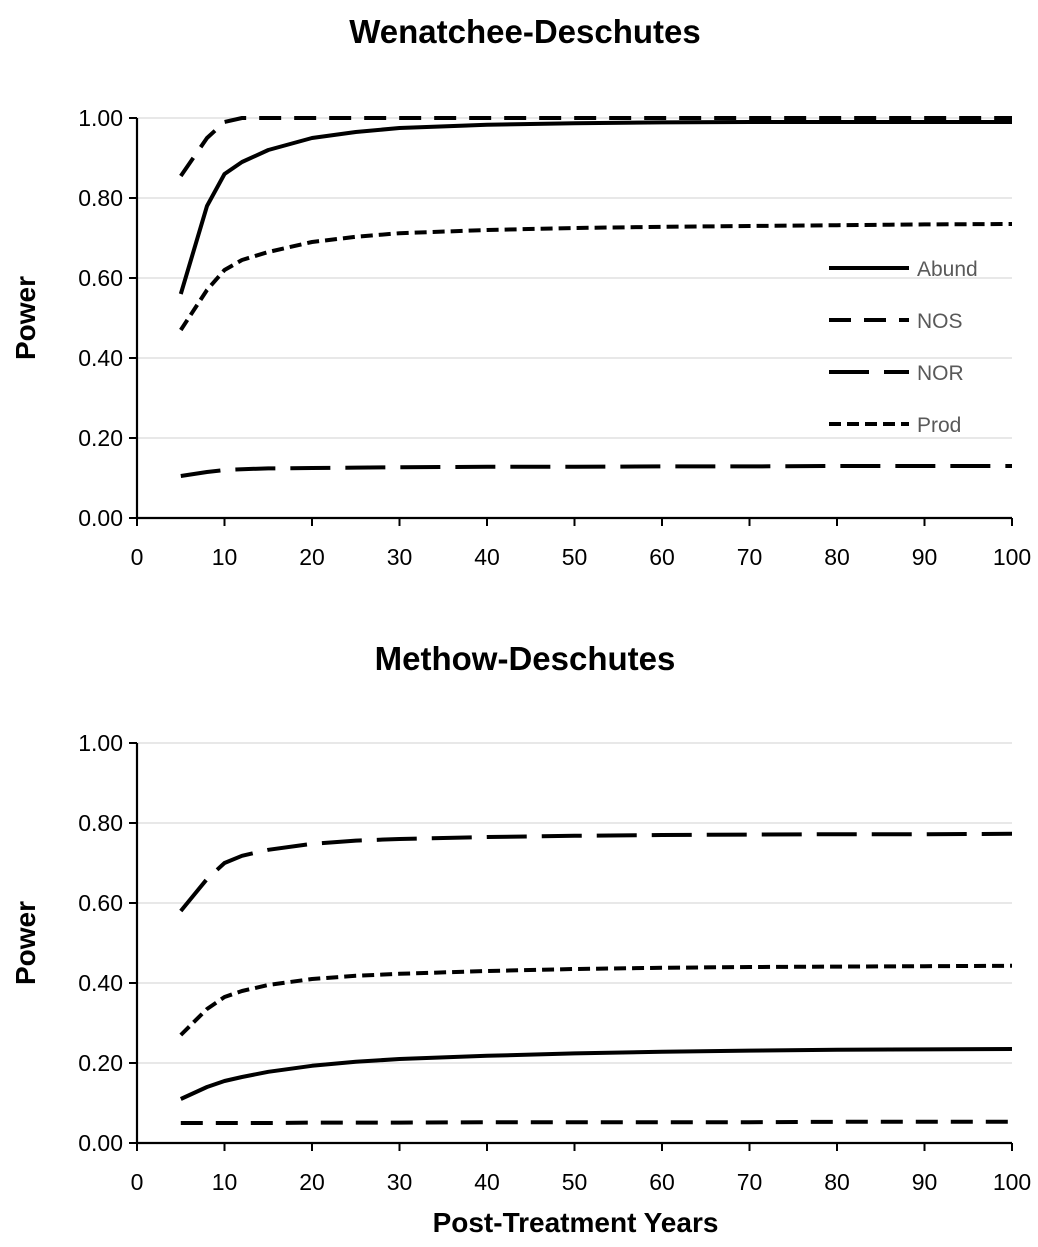 The height and width of the screenshot is (1247, 1038). I want to click on legend: Abund NOS NOR Prod, so click(903, 347).